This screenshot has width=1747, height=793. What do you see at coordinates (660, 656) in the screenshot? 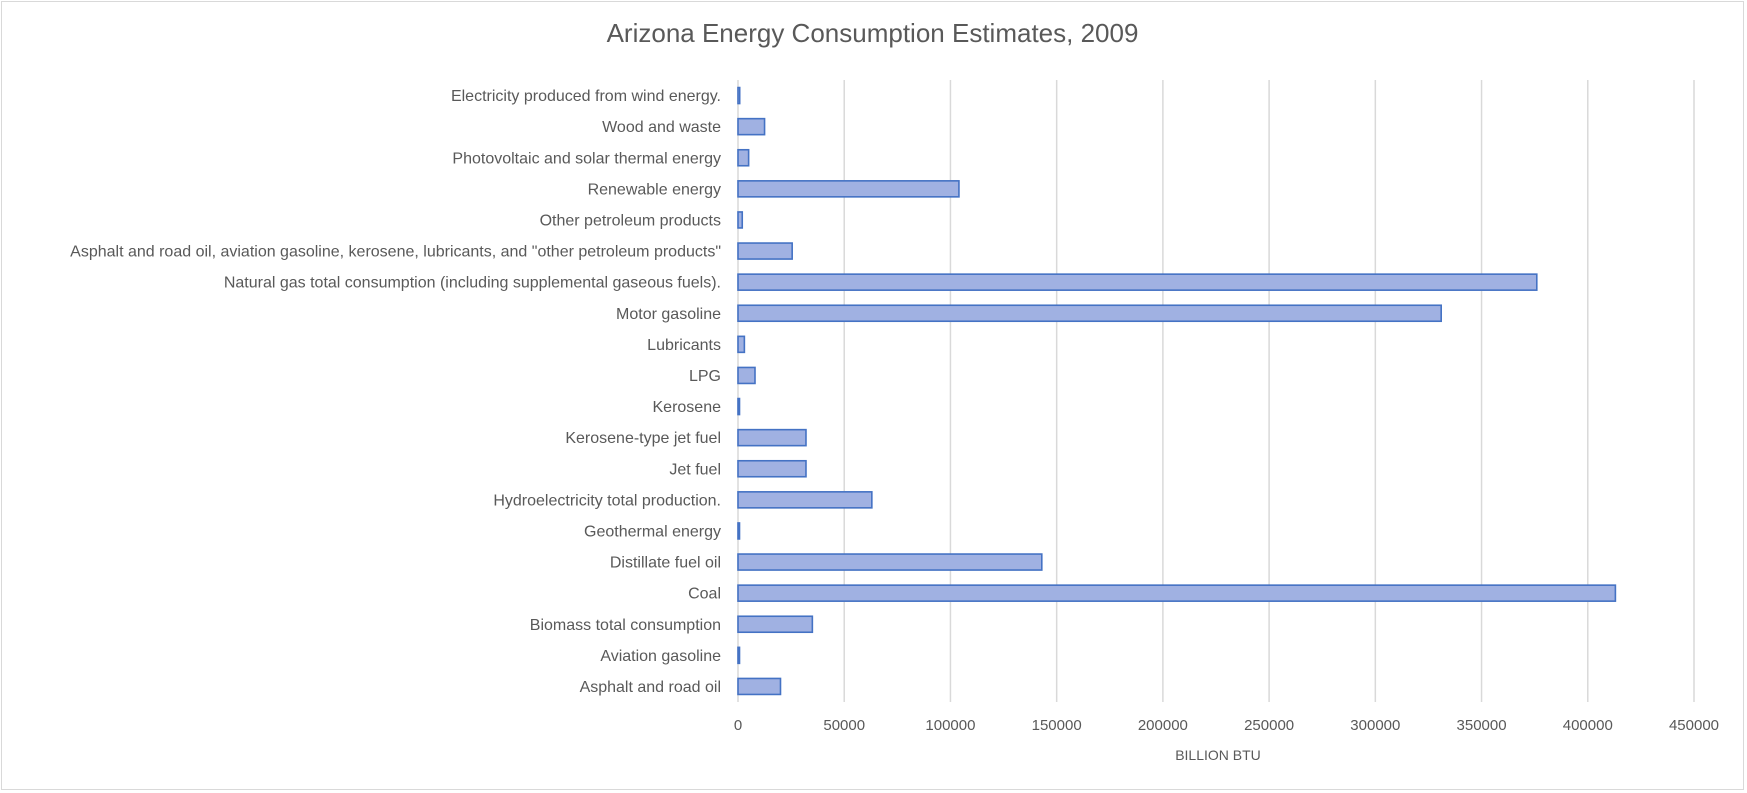
I see `category-label: Aviation gasoline` at bounding box center [660, 656].